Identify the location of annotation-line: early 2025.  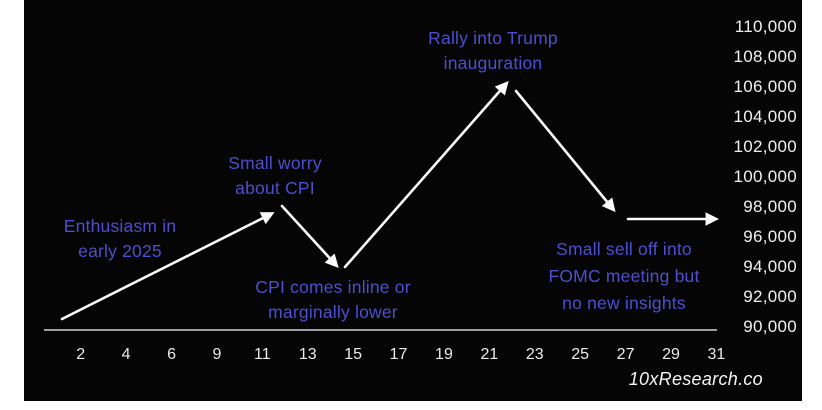
(120, 251).